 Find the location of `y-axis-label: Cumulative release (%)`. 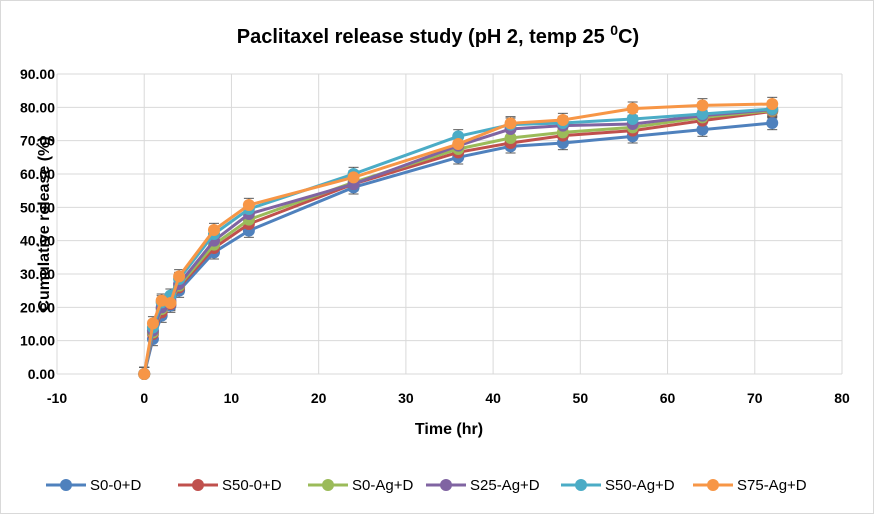

y-axis-label: Cumulative release (%) is located at coordinates (44, 223).